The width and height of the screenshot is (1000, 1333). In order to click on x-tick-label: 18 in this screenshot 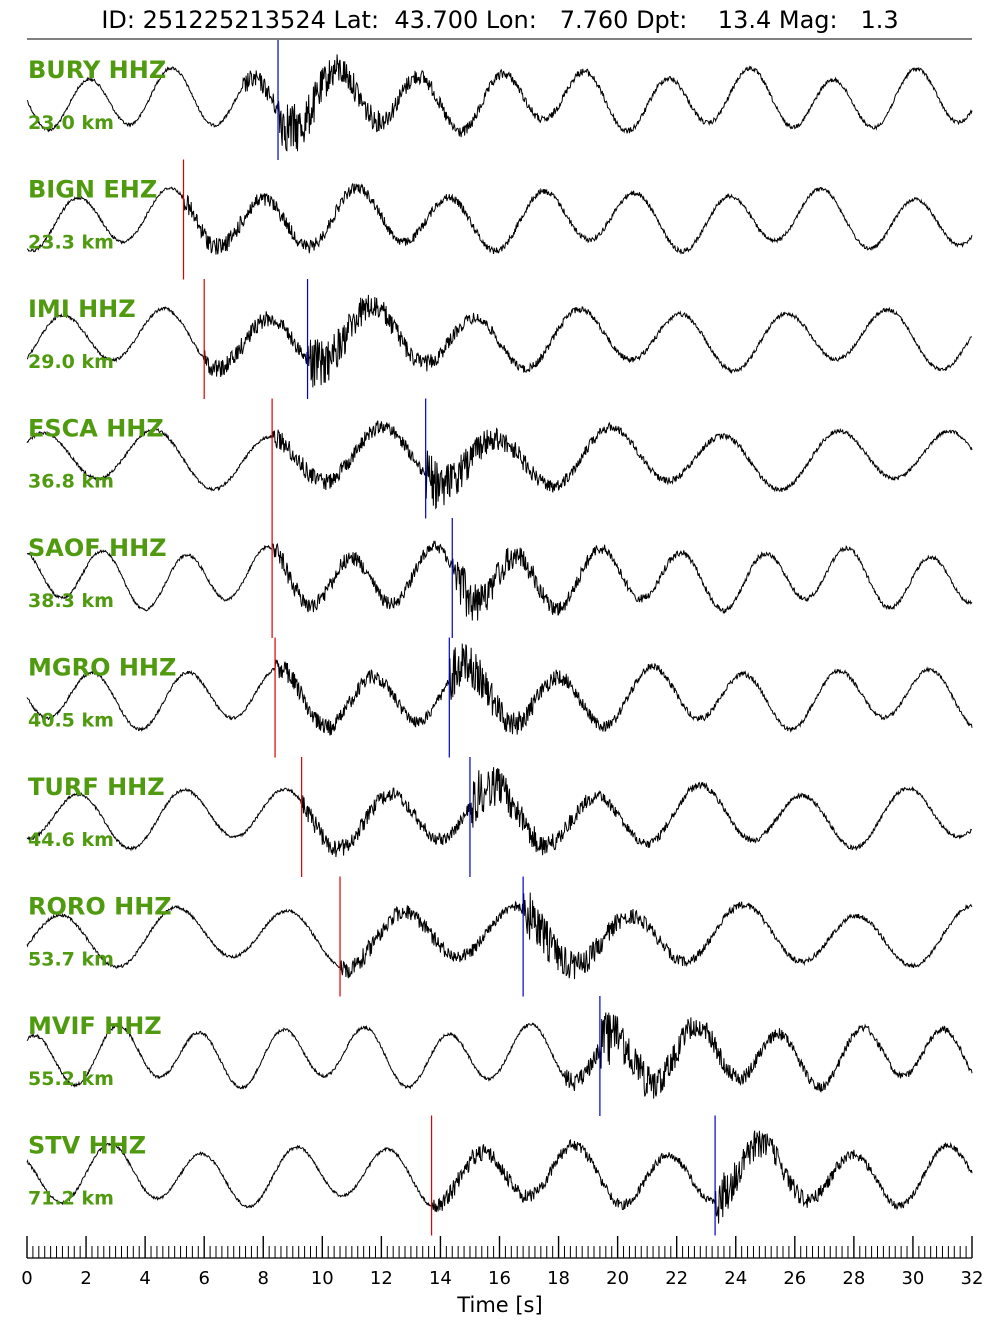, I will do `click(558, 1278)`.